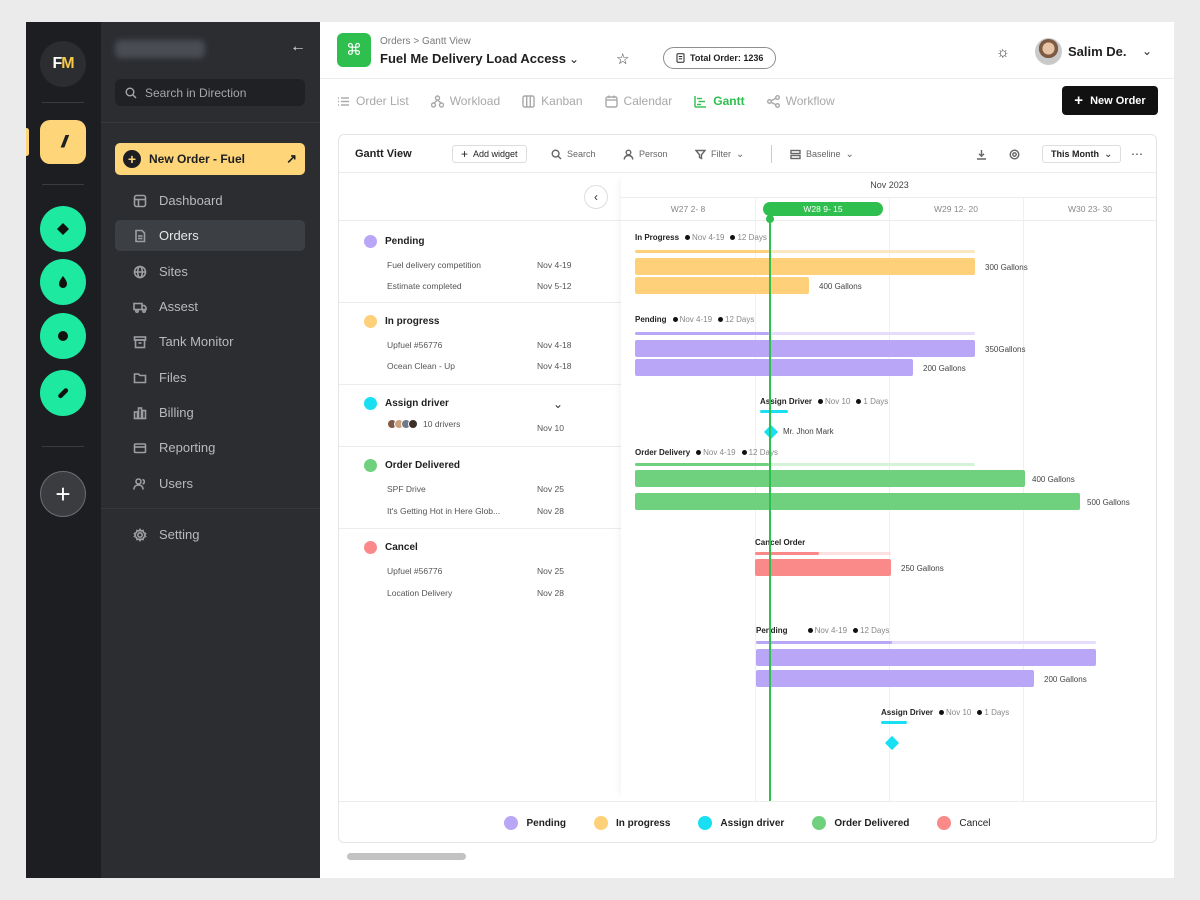 The image size is (1200, 900). Describe the element at coordinates (401, 321) in the screenshot. I see `group-in-progress: In progress` at that location.